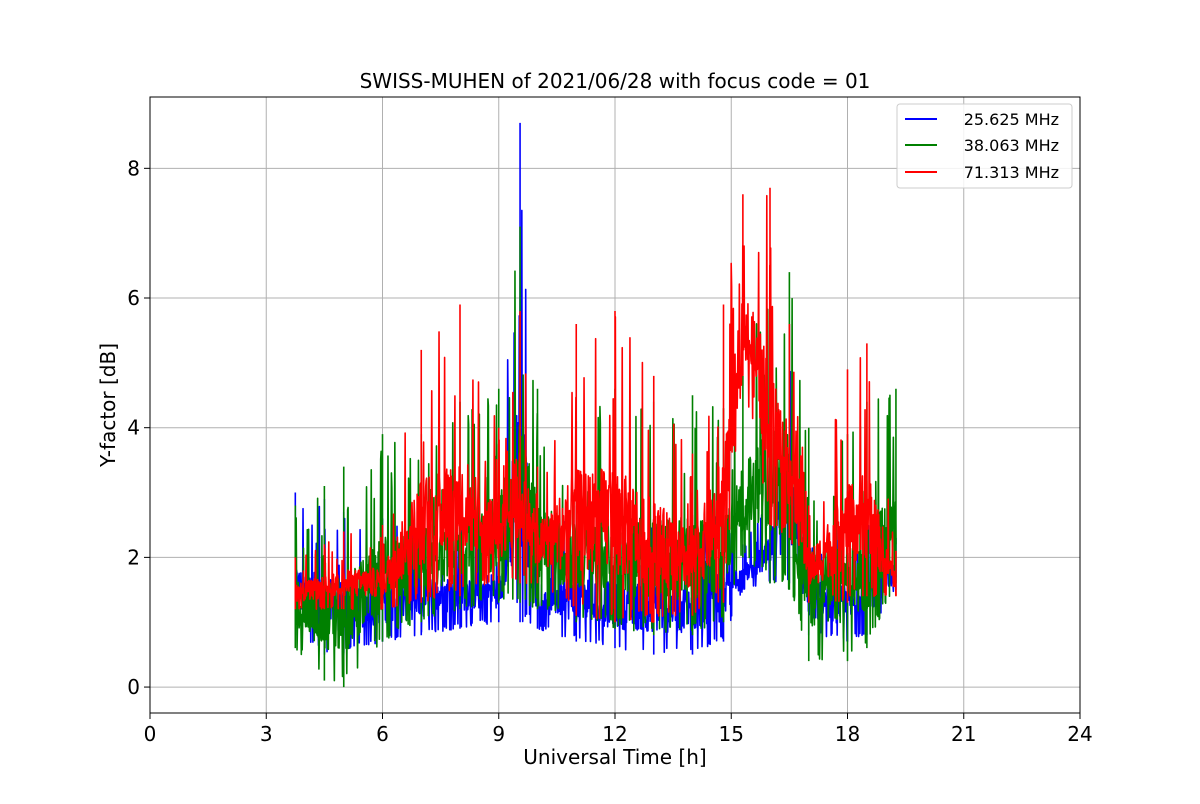  What do you see at coordinates (133, 557) in the screenshot?
I see `y-tick-label: 2` at bounding box center [133, 557].